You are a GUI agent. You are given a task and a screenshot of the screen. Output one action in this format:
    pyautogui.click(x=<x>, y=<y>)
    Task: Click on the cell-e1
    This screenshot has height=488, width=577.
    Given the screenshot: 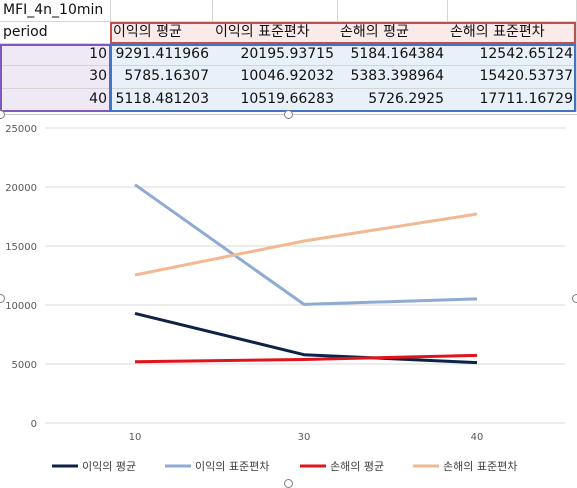 What is the action you would take?
    pyautogui.click(x=512, y=11)
    